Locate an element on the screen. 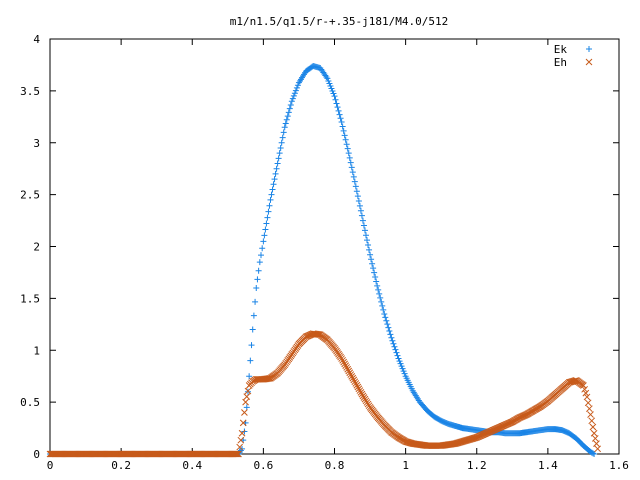 The width and height of the screenshot is (640, 480). x-tick-label: 0.2 is located at coordinates (121, 465).